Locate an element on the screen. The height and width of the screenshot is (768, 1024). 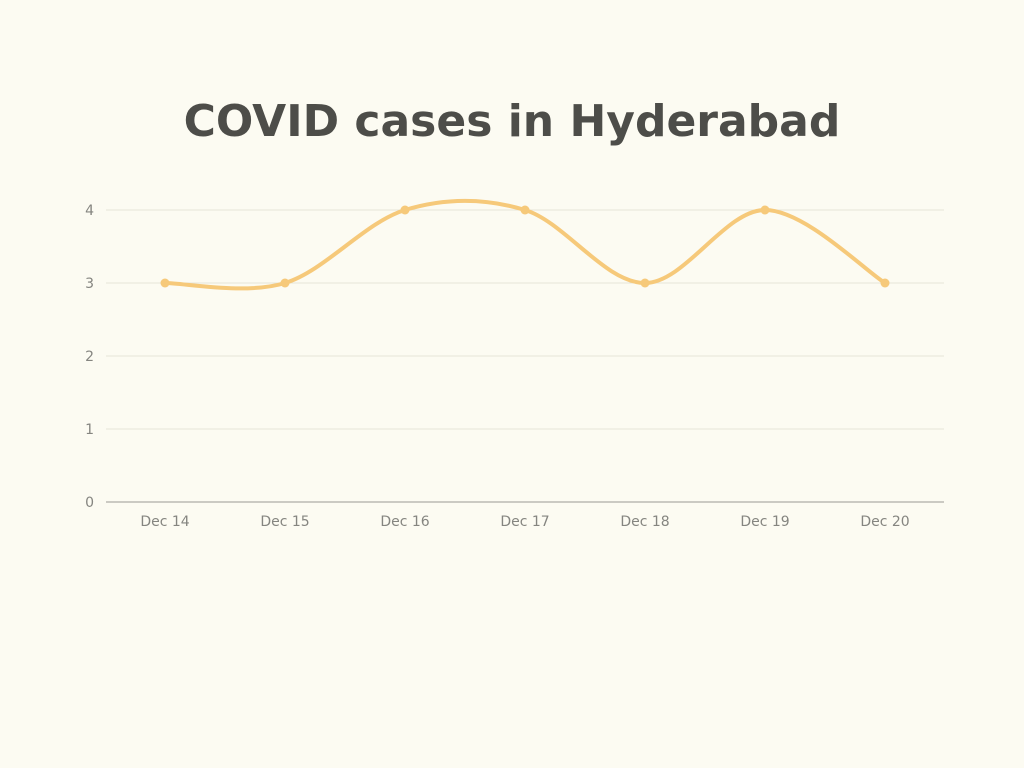
x-tick-label: Dec 15 is located at coordinates (284, 522).